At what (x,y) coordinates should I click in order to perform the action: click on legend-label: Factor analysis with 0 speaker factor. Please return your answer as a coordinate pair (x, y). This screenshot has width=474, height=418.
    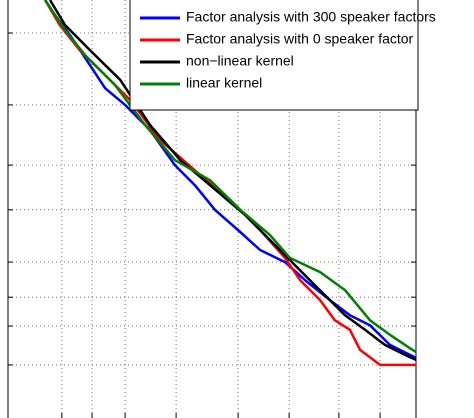
    Looking at the image, I should click on (300, 39).